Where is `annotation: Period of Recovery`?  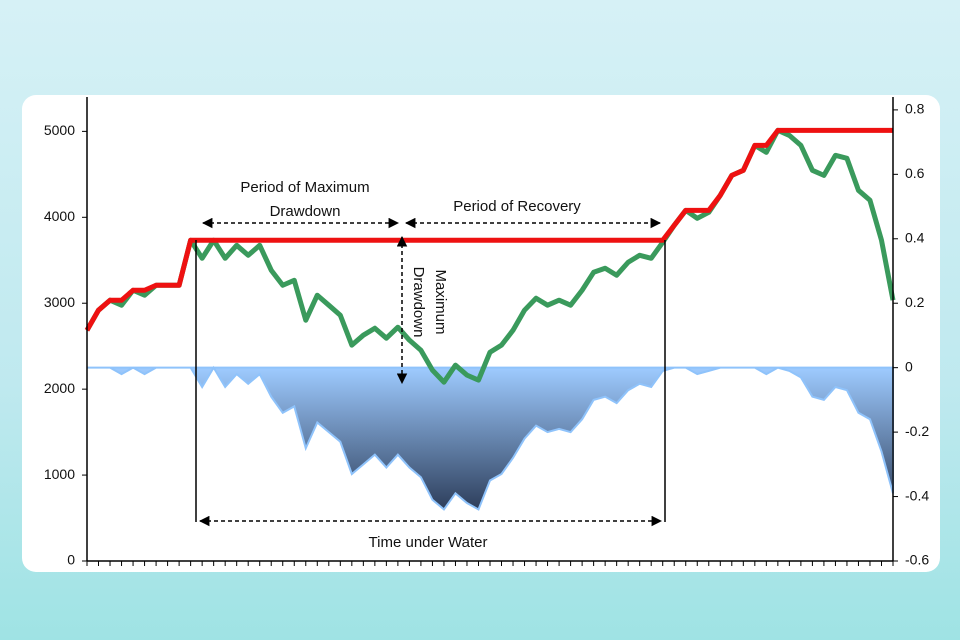 annotation: Period of Recovery is located at coordinates (517, 206).